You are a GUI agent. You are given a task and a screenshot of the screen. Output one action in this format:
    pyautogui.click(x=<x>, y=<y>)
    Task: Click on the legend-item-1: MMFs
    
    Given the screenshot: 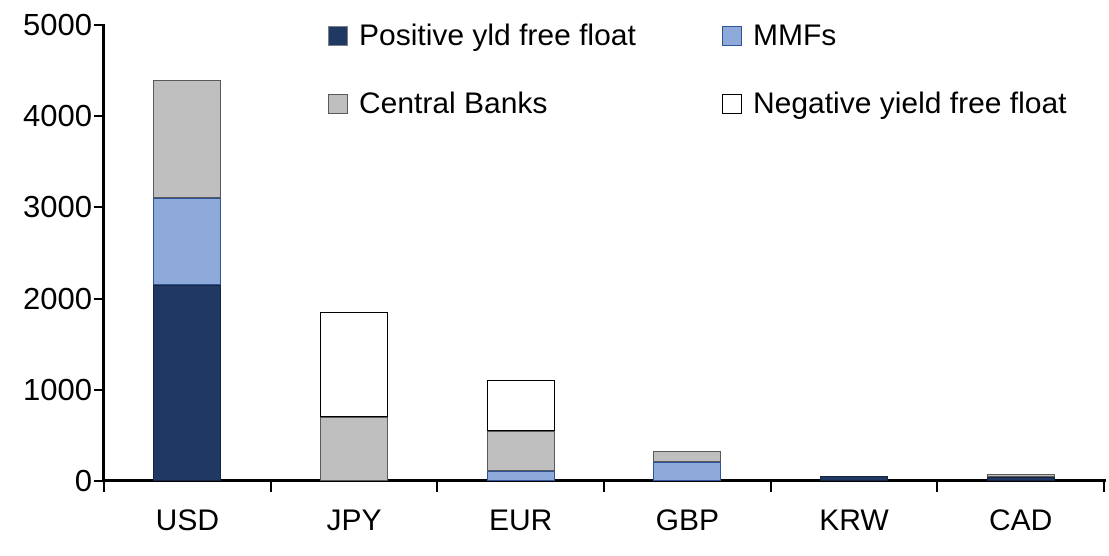 What is the action you would take?
    pyautogui.click(x=779, y=36)
    